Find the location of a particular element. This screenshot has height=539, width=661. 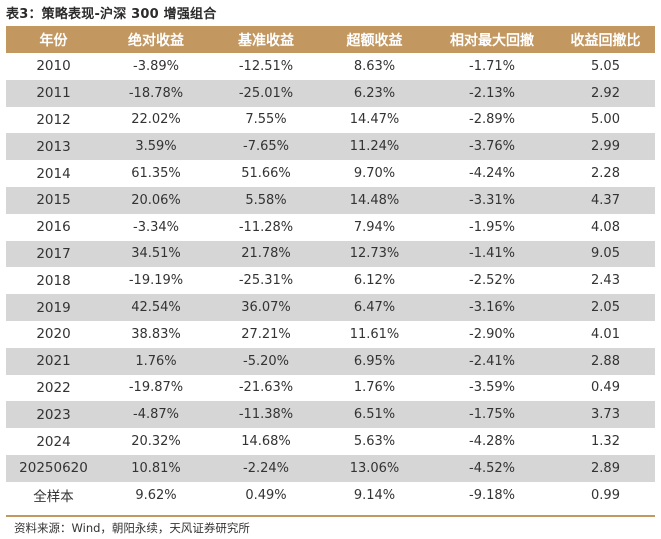

cell-return-drawdown-ratio: 5.05 is located at coordinates (605, 66).